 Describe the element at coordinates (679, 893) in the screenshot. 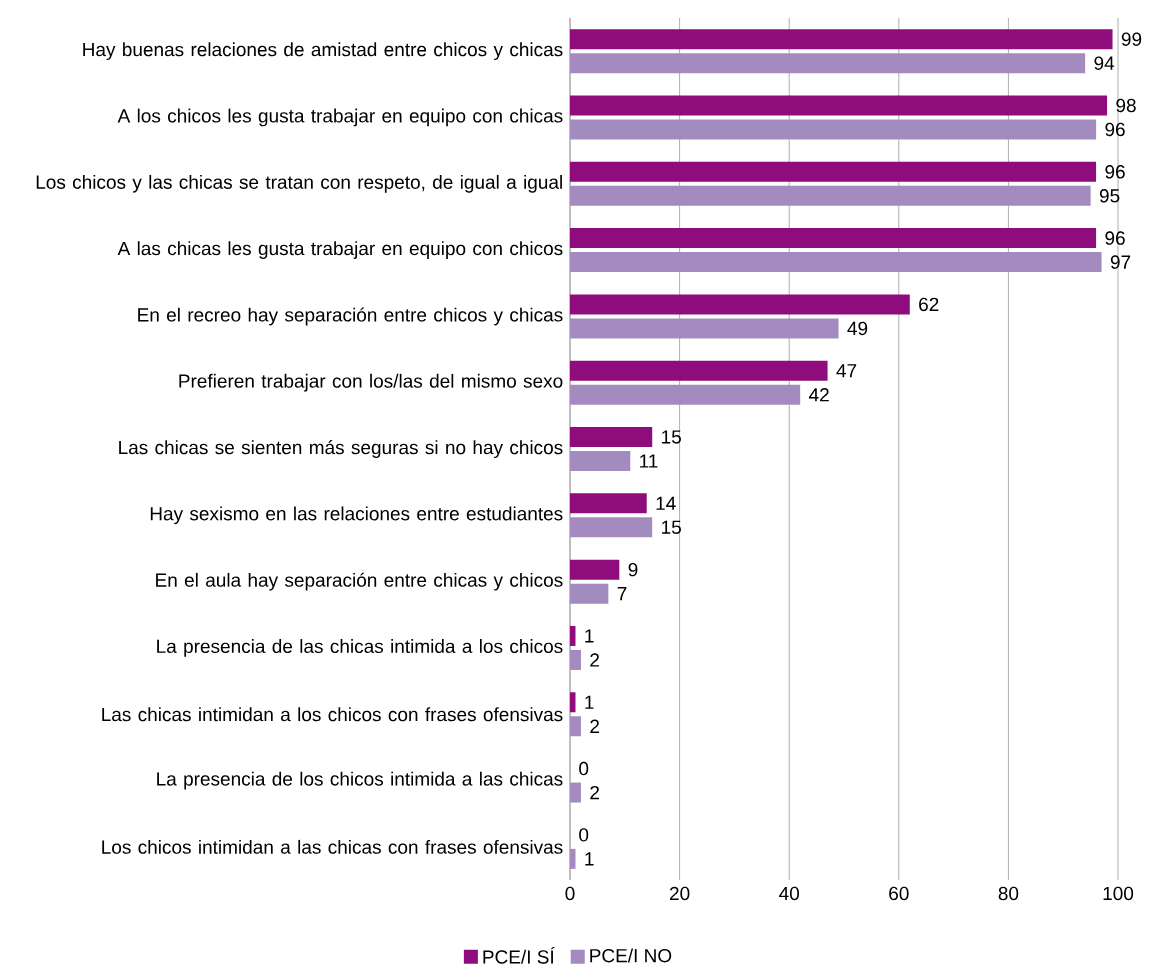

I see `x-tick-label: 20` at that location.